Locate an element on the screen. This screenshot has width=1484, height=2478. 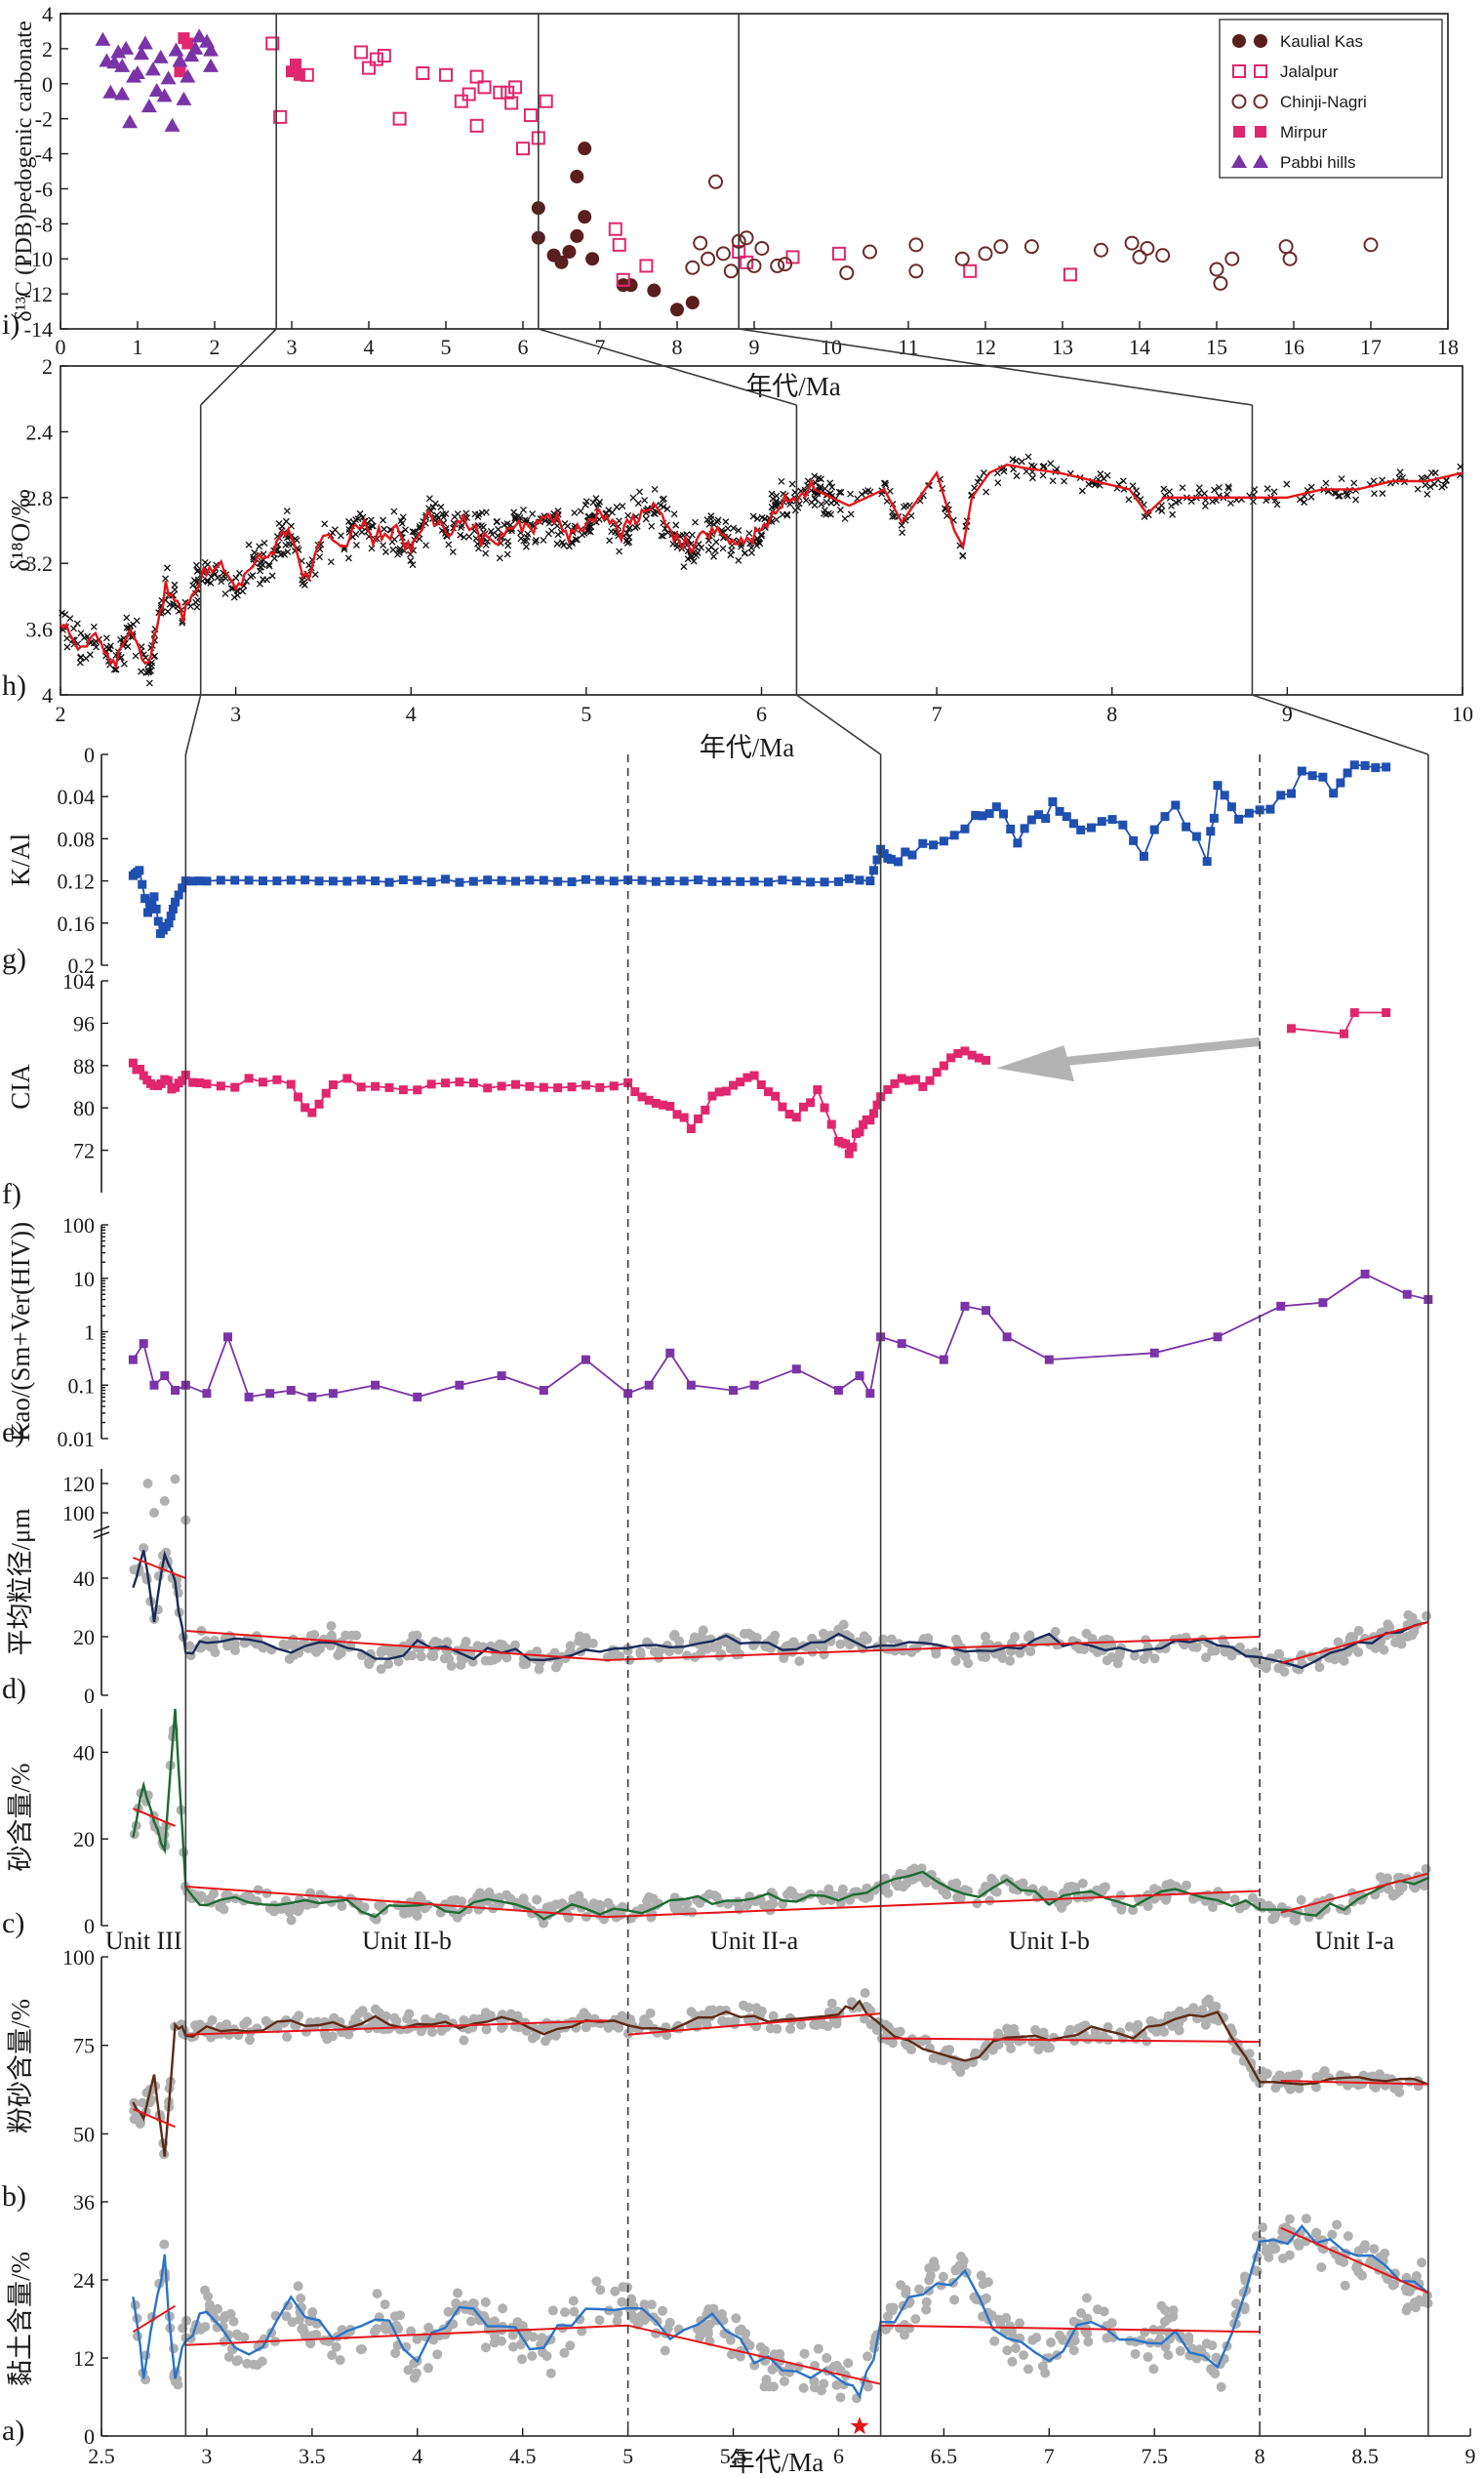
series-kao-line is located at coordinates (780, 1336).